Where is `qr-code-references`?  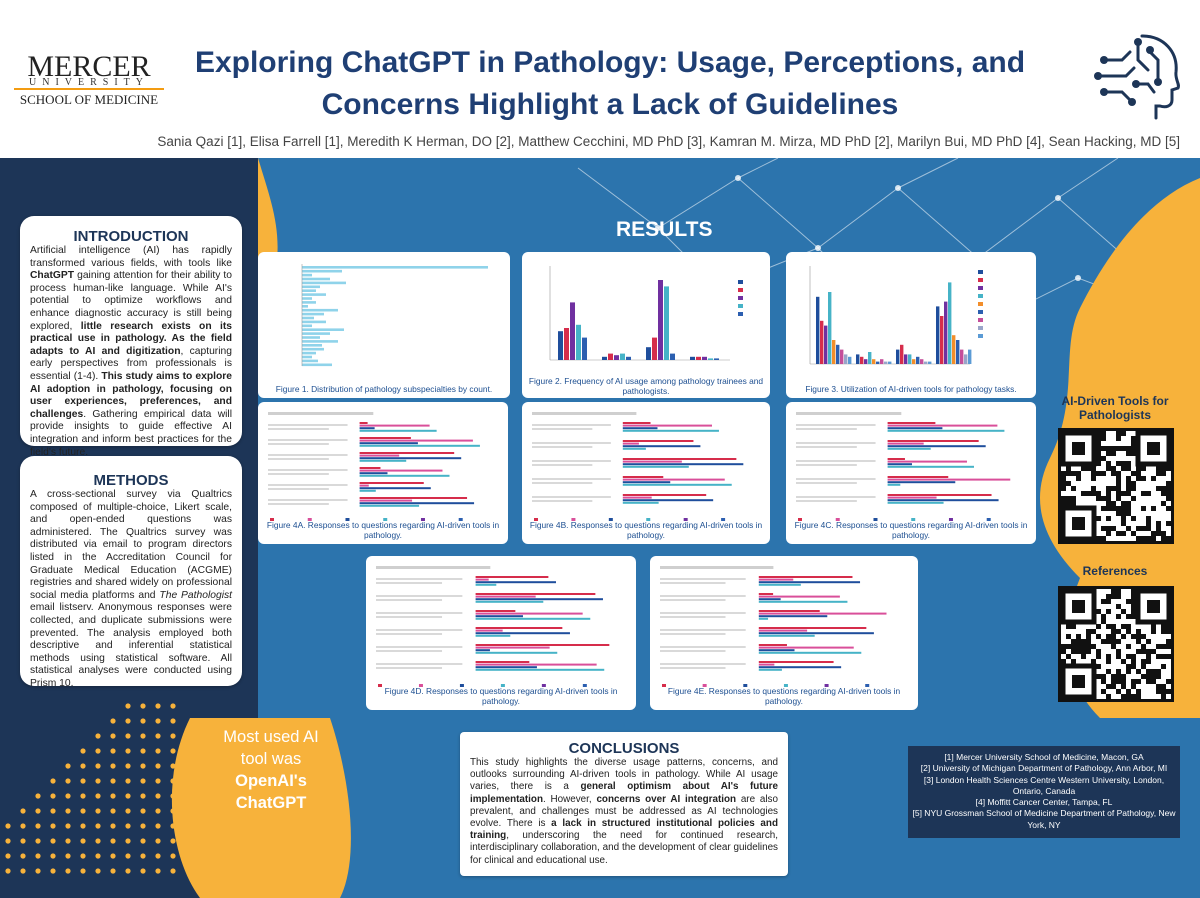
qr-code-references is located at coordinates (1116, 644).